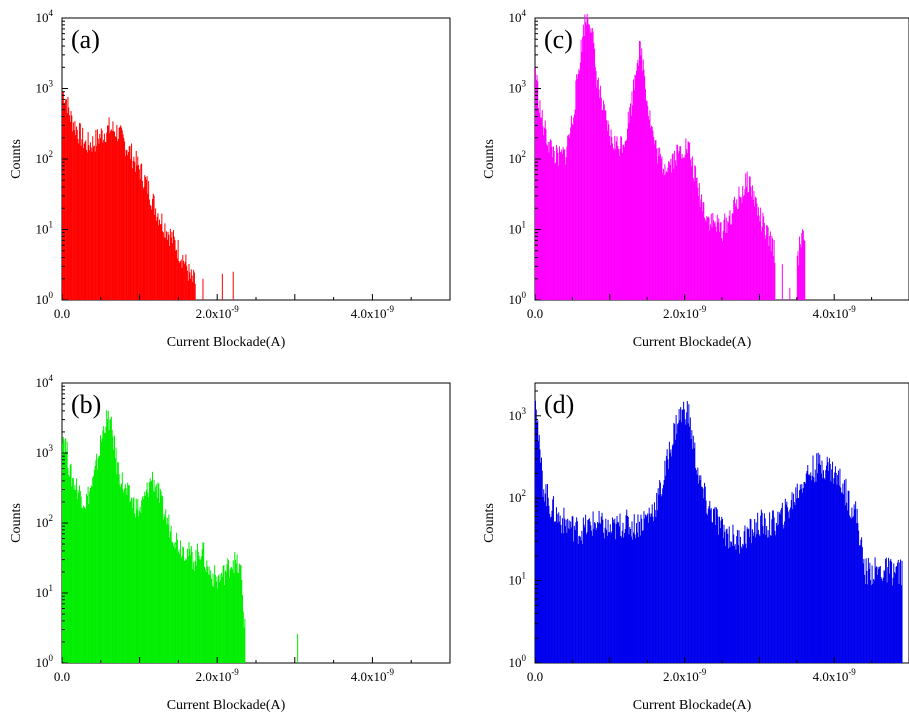 The image size is (909, 720). I want to click on histogram-bars, so click(148, 196).